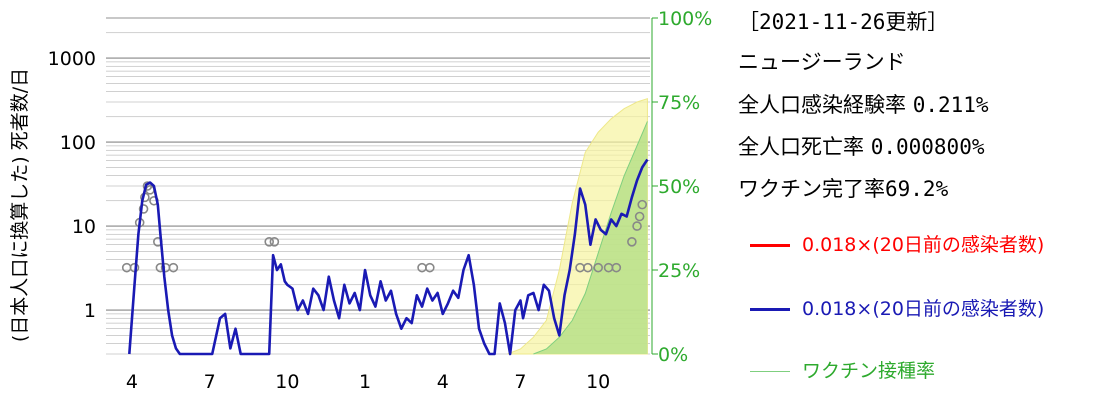 Image resolution: width=1120 pixels, height=400 pixels. I want to click on legend-swatch-blue, so click(770, 309).